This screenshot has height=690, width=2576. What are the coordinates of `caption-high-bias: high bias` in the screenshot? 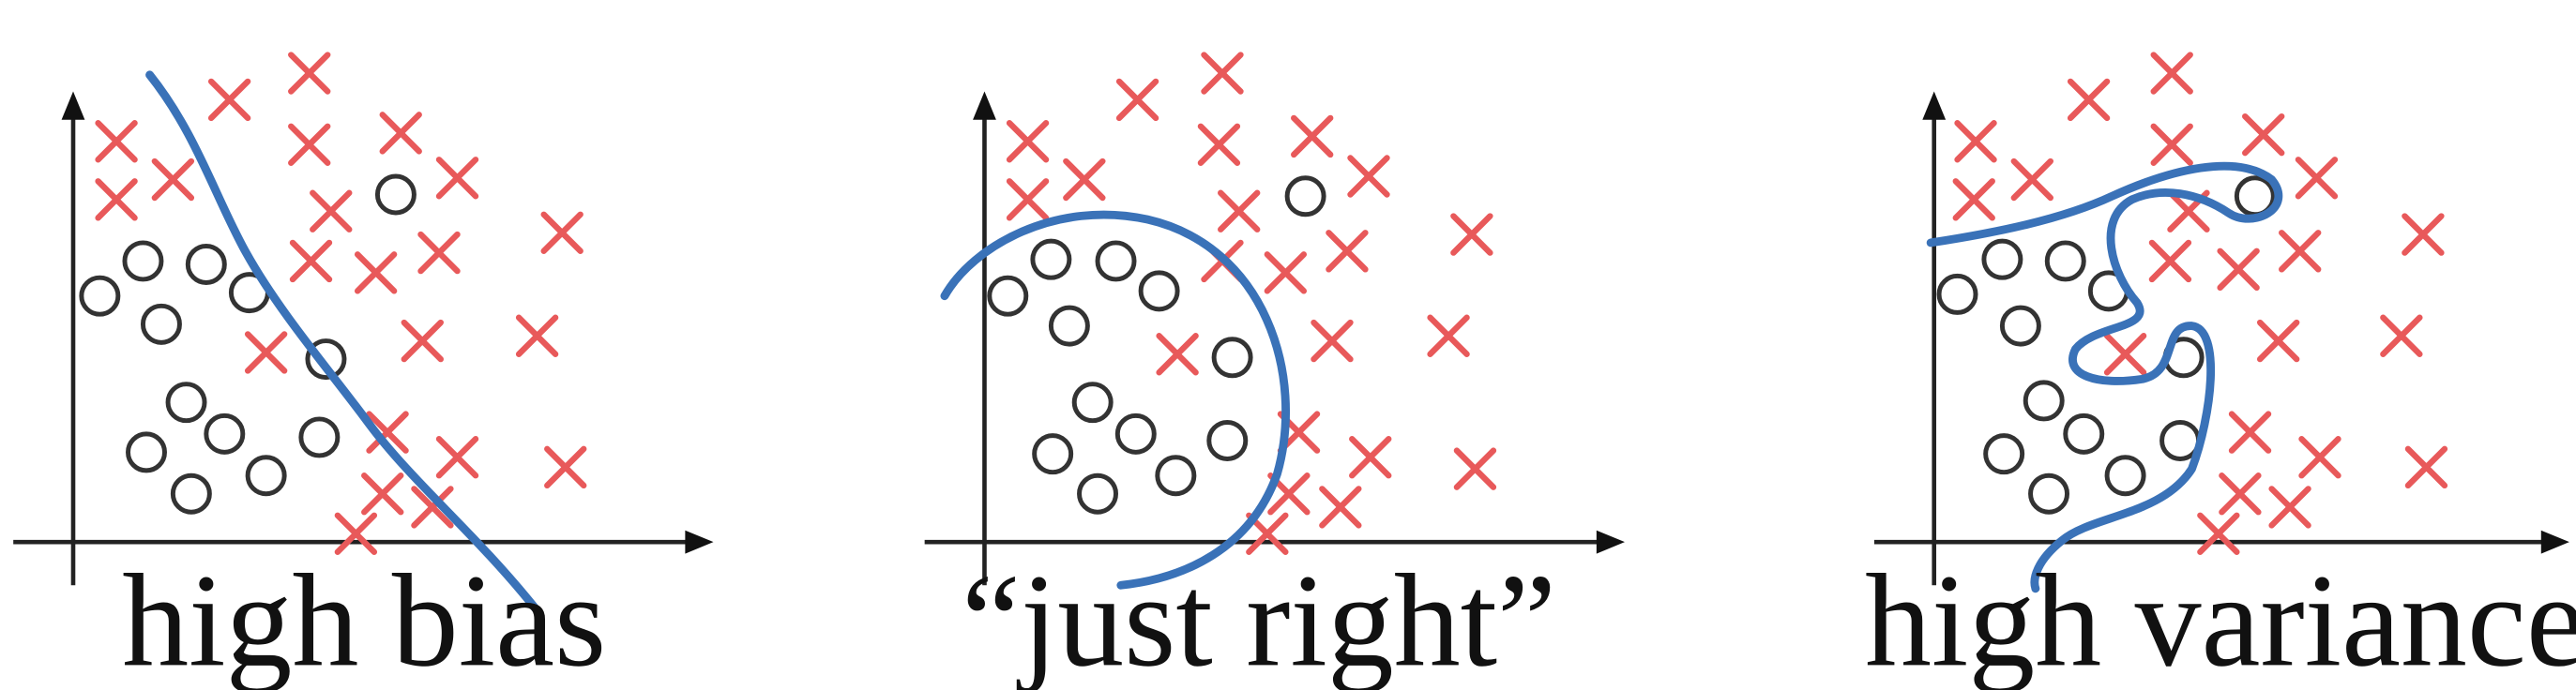 It's located at (364, 618).